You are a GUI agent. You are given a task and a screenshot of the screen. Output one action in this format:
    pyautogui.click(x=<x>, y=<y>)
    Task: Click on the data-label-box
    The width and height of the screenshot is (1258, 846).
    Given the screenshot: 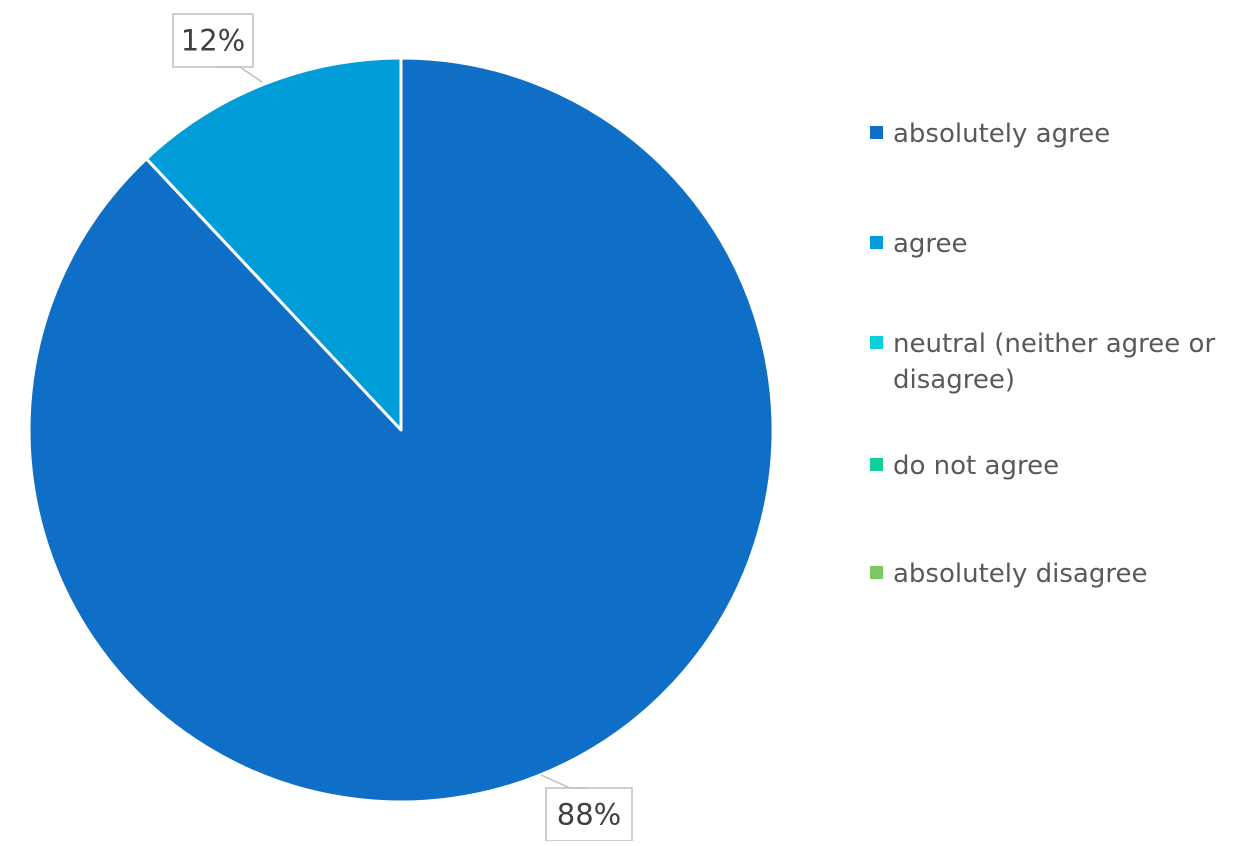 What is the action you would take?
    pyautogui.click(x=213, y=40)
    